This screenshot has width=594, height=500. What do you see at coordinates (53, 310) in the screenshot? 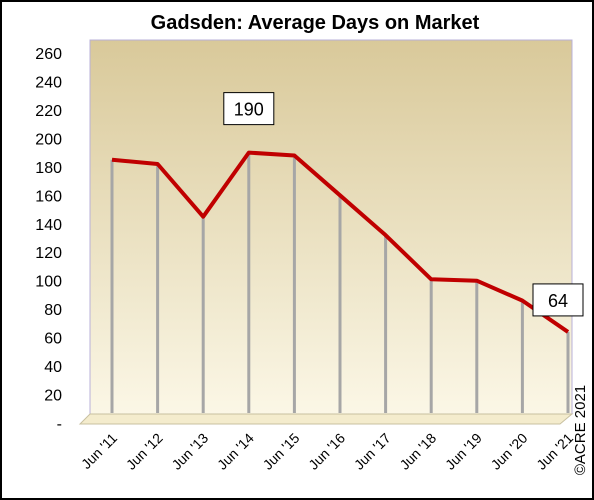
I see `y-tick-label: 80` at bounding box center [53, 310].